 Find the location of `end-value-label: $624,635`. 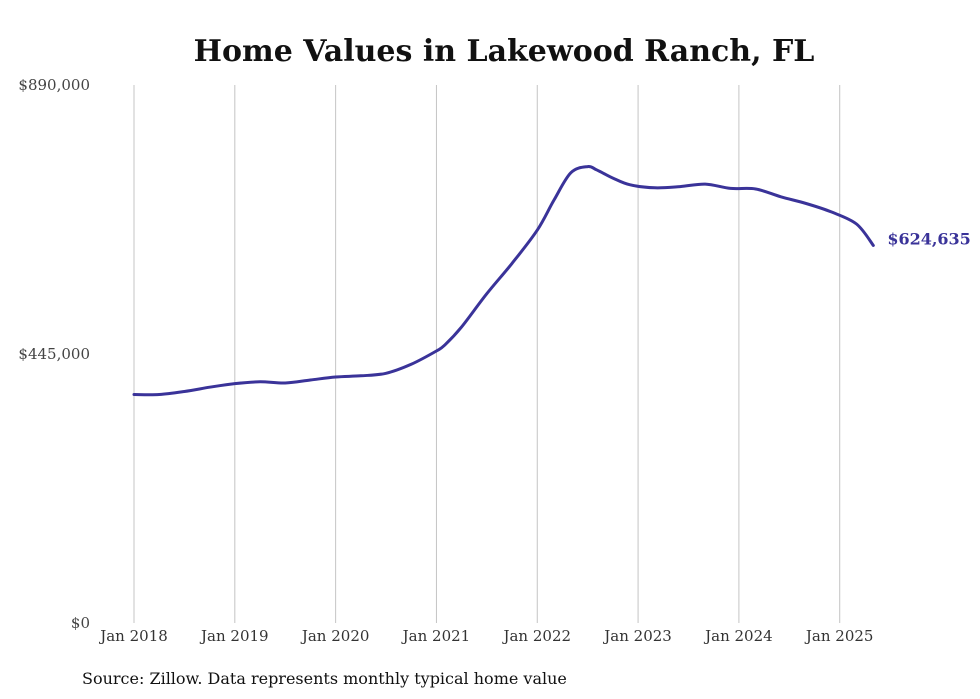

end-value-label: $624,635 is located at coordinates (929, 238).